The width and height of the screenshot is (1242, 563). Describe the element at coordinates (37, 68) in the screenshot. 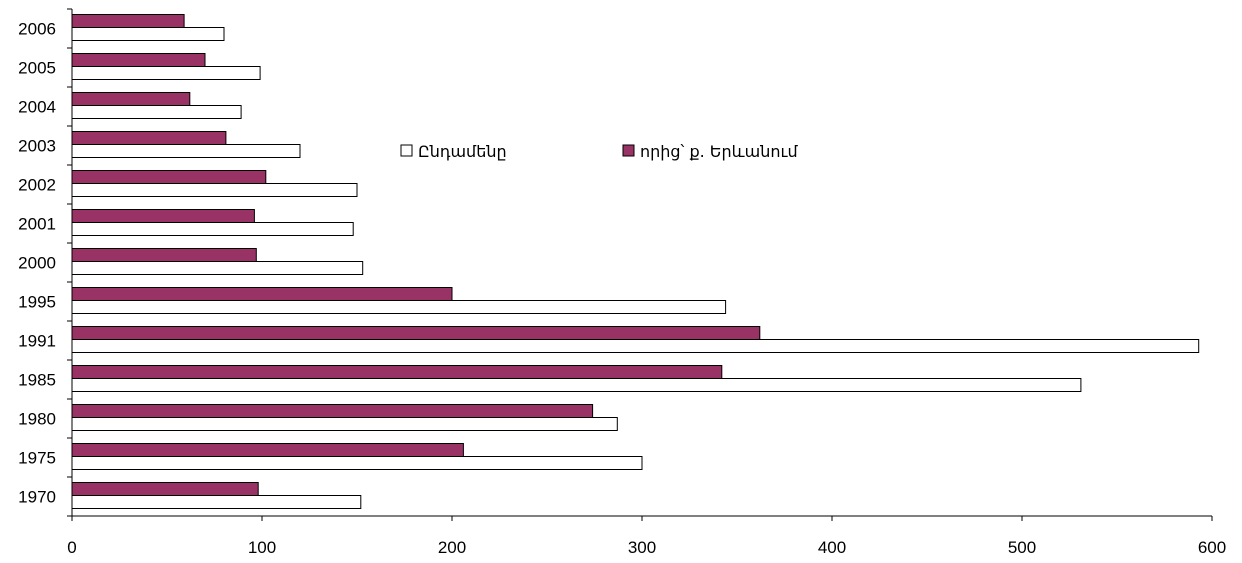

I see `y-tick-label: 2005` at that location.